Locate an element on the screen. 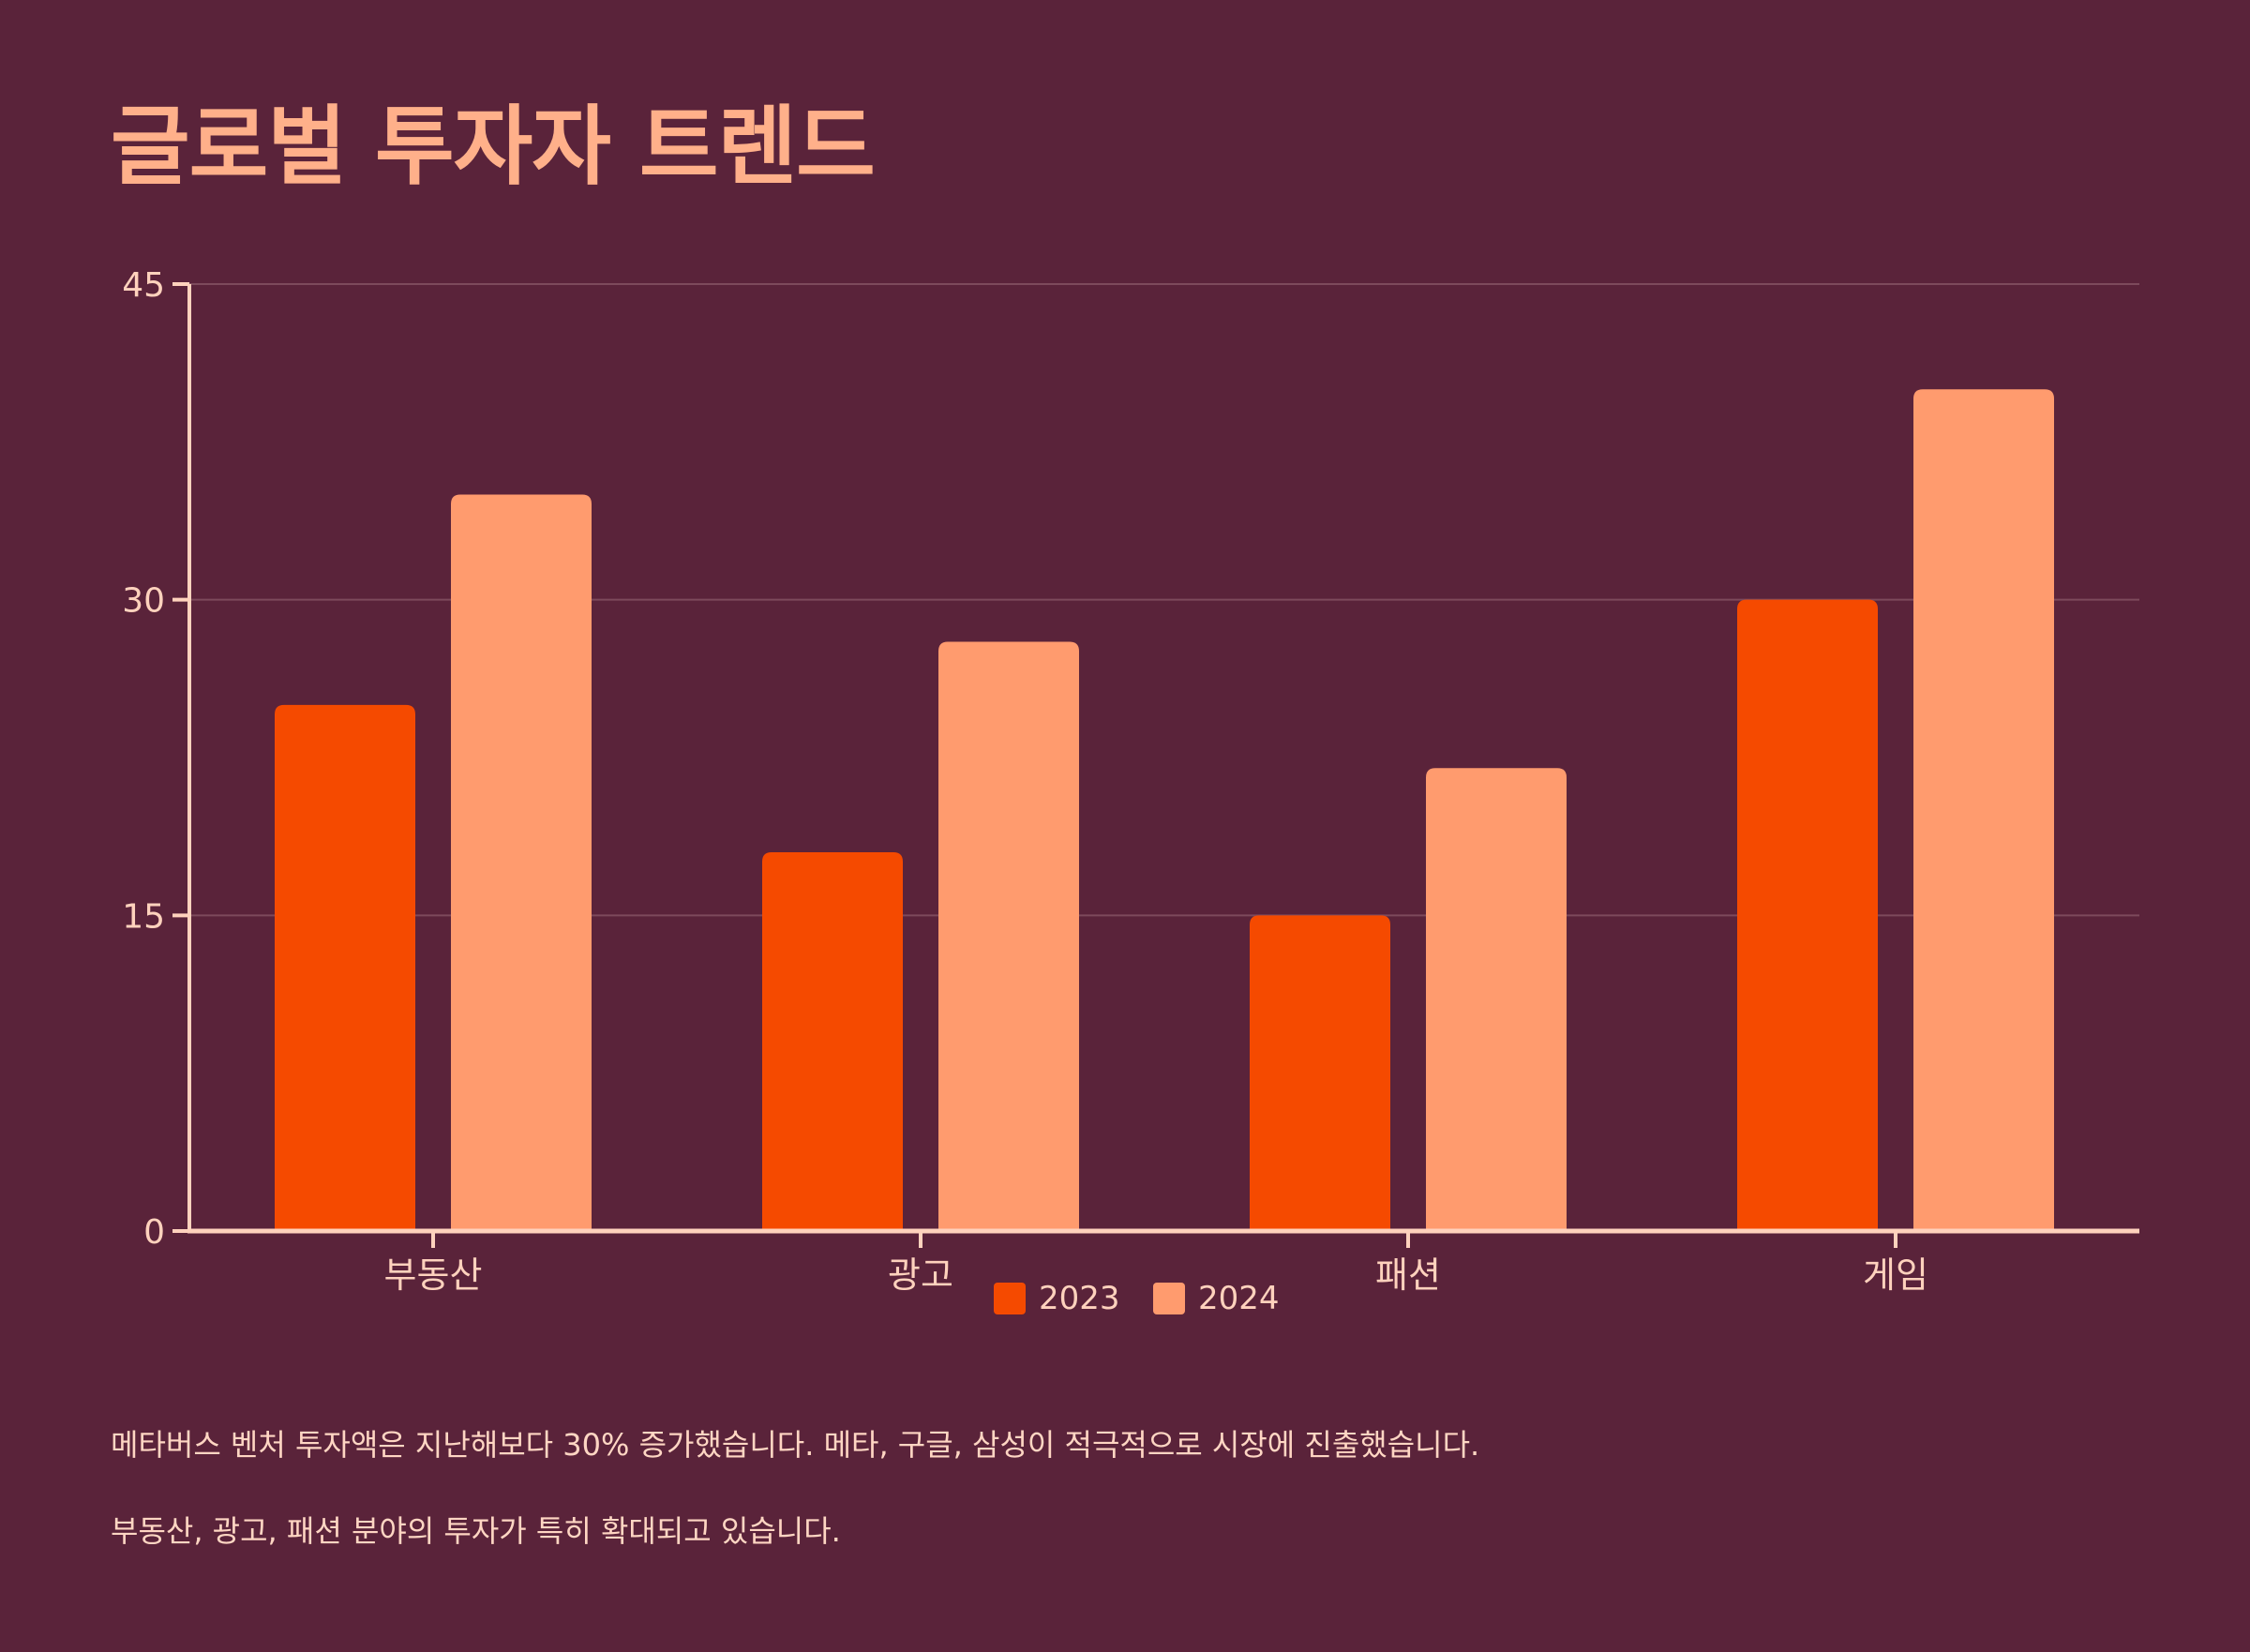 The width and height of the screenshot is (2250, 1652). y-tick-label: 15 is located at coordinates (143, 916).